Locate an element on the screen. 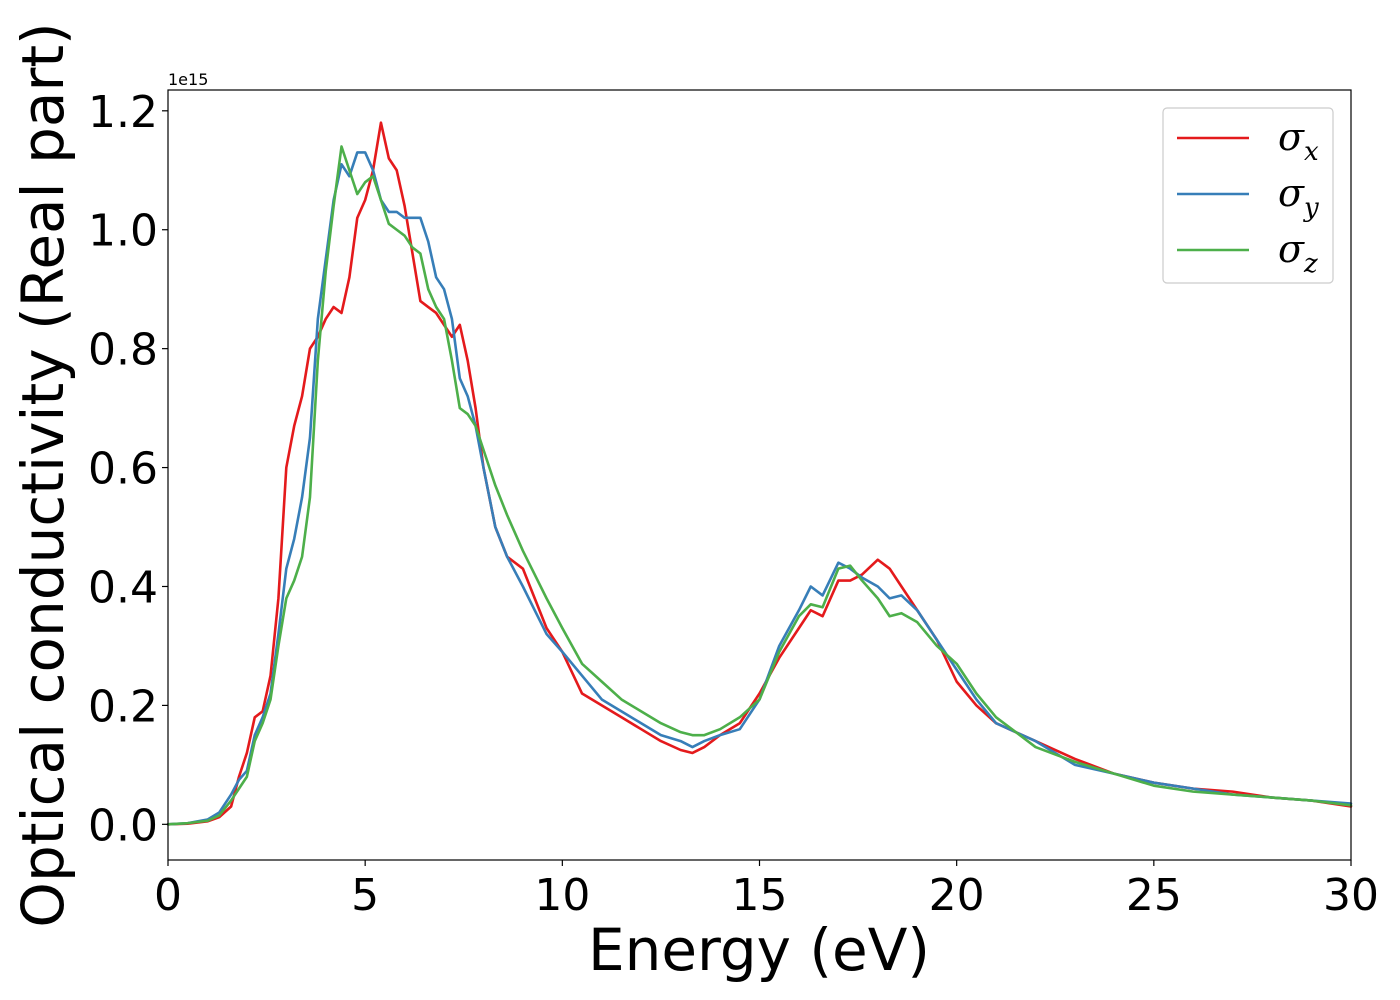 The image size is (1400, 1000). legend-label-x: σx is located at coordinates (1298, 141).